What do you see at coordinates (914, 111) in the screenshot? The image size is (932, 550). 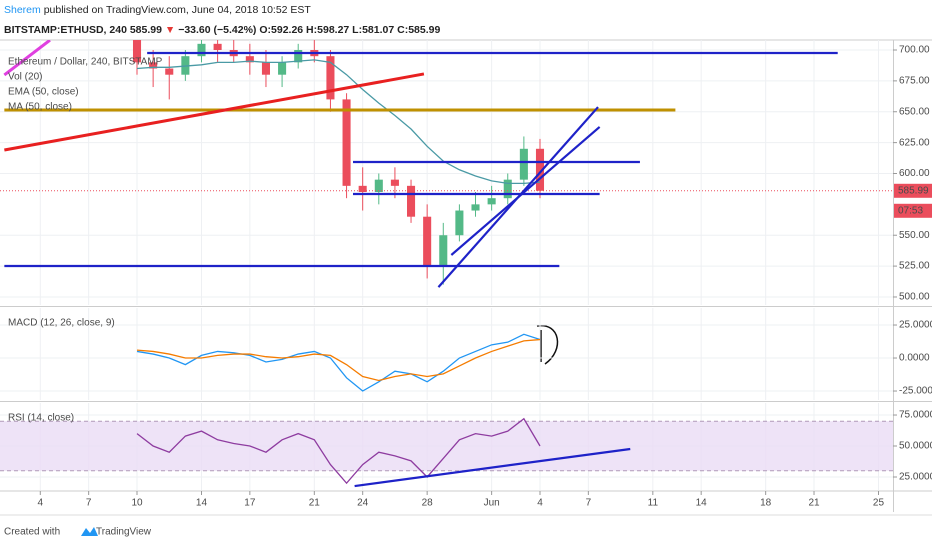 I see `y-tick-label: 650.00` at bounding box center [914, 111].